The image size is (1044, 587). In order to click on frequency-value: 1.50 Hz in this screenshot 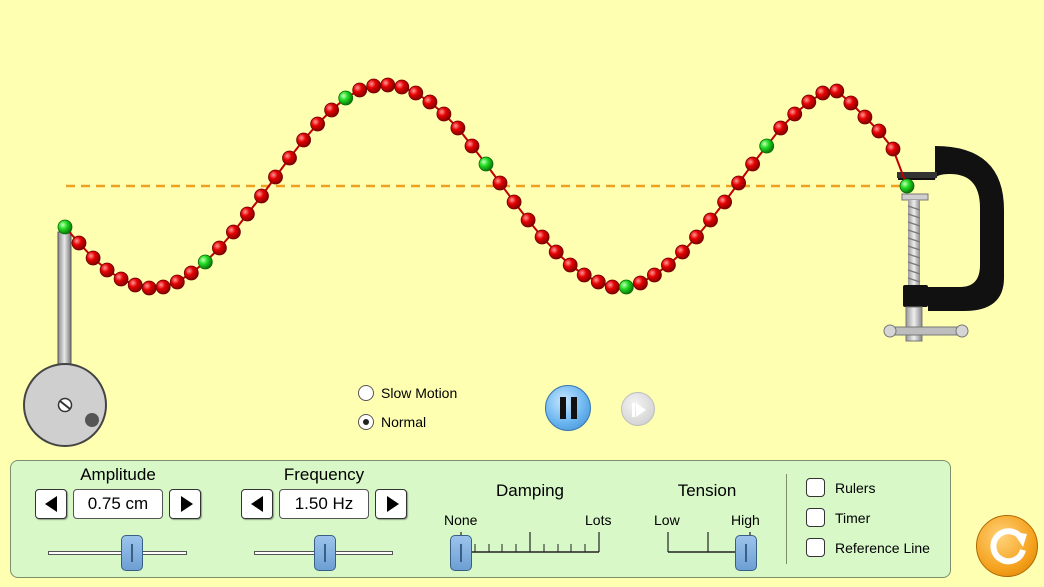, I will do `click(324, 504)`.